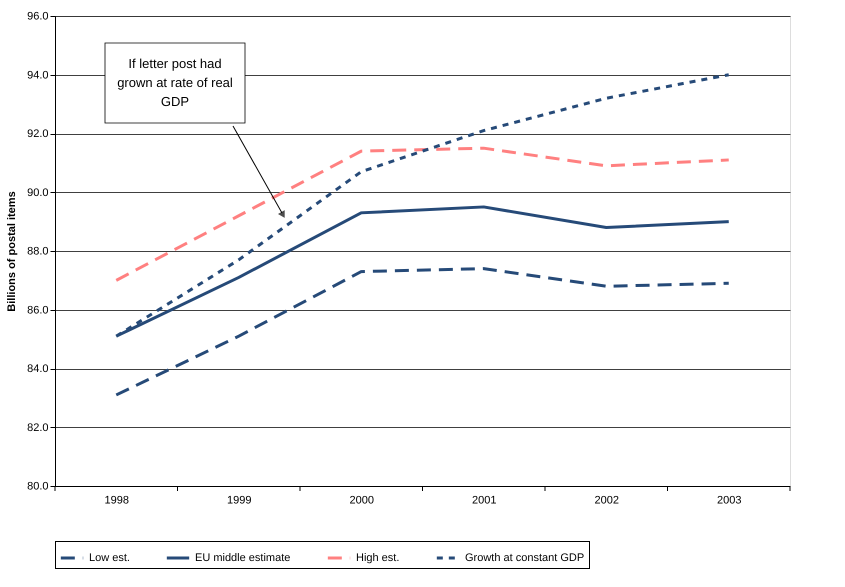 This screenshot has width=845, height=587. What do you see at coordinates (175, 82) in the screenshot?
I see `annotation: If letter post had grown at rate of real GDP` at bounding box center [175, 82].